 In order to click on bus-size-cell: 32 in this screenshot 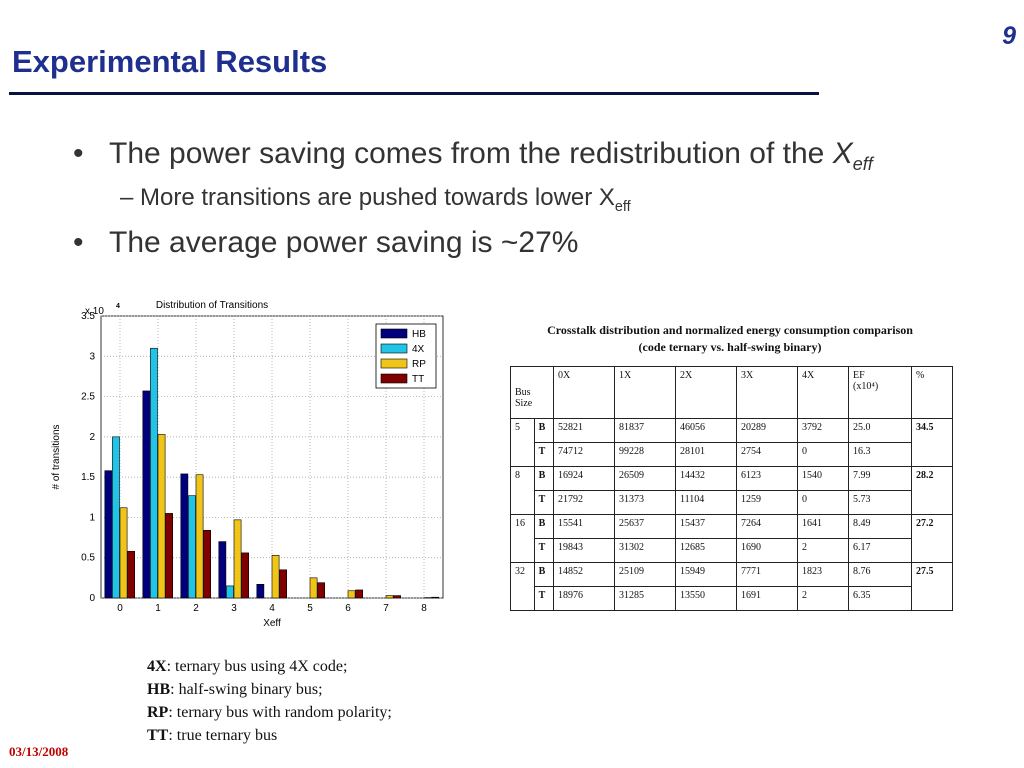, I will do `click(522, 586)`.